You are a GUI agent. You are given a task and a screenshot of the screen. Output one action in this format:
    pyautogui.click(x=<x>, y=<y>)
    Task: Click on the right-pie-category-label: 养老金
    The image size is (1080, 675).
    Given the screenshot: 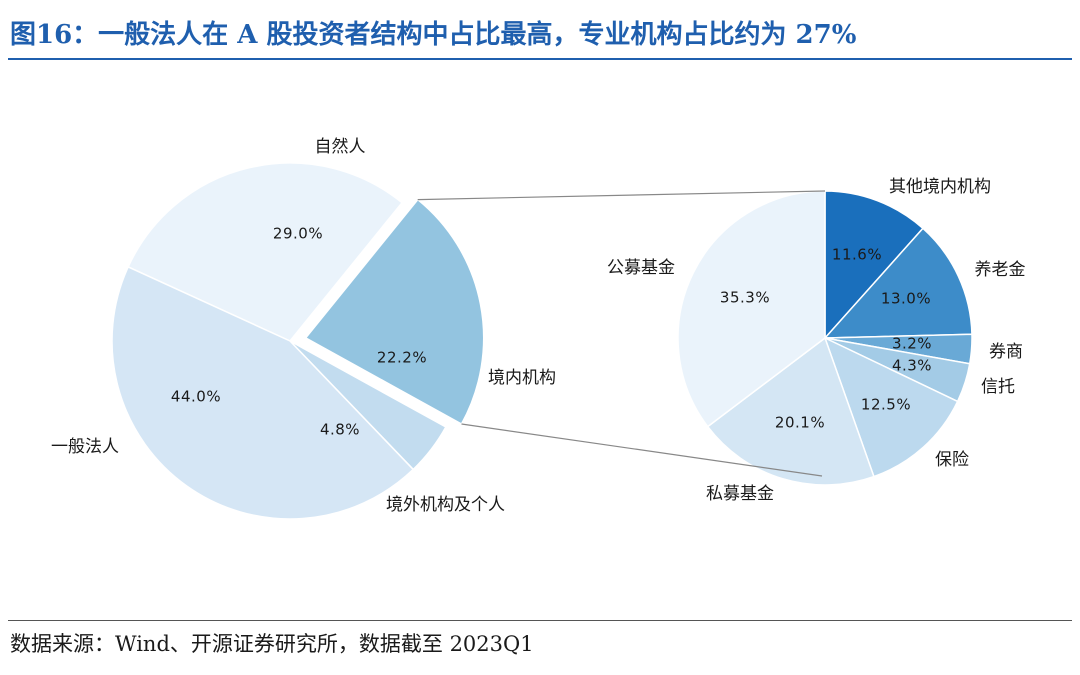 What is the action you would take?
    pyautogui.click(x=1000, y=270)
    